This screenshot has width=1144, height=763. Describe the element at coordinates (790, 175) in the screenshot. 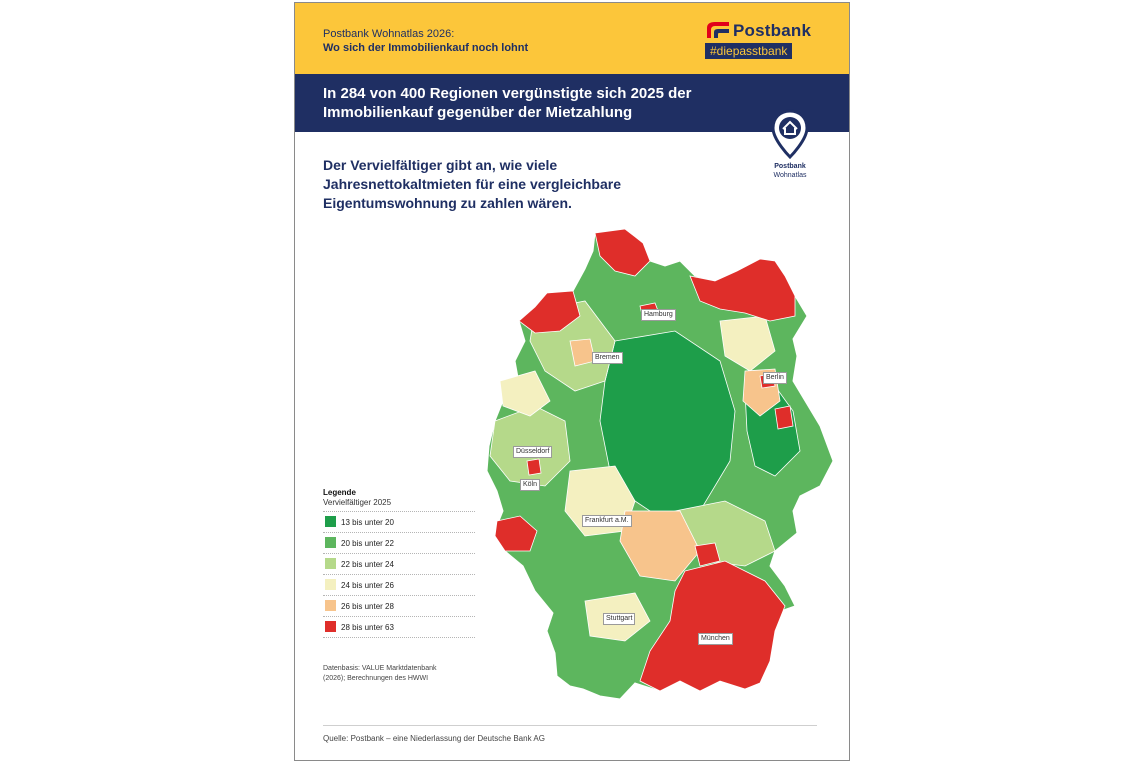

I see `badge-line-2: Wohnatlas` at that location.